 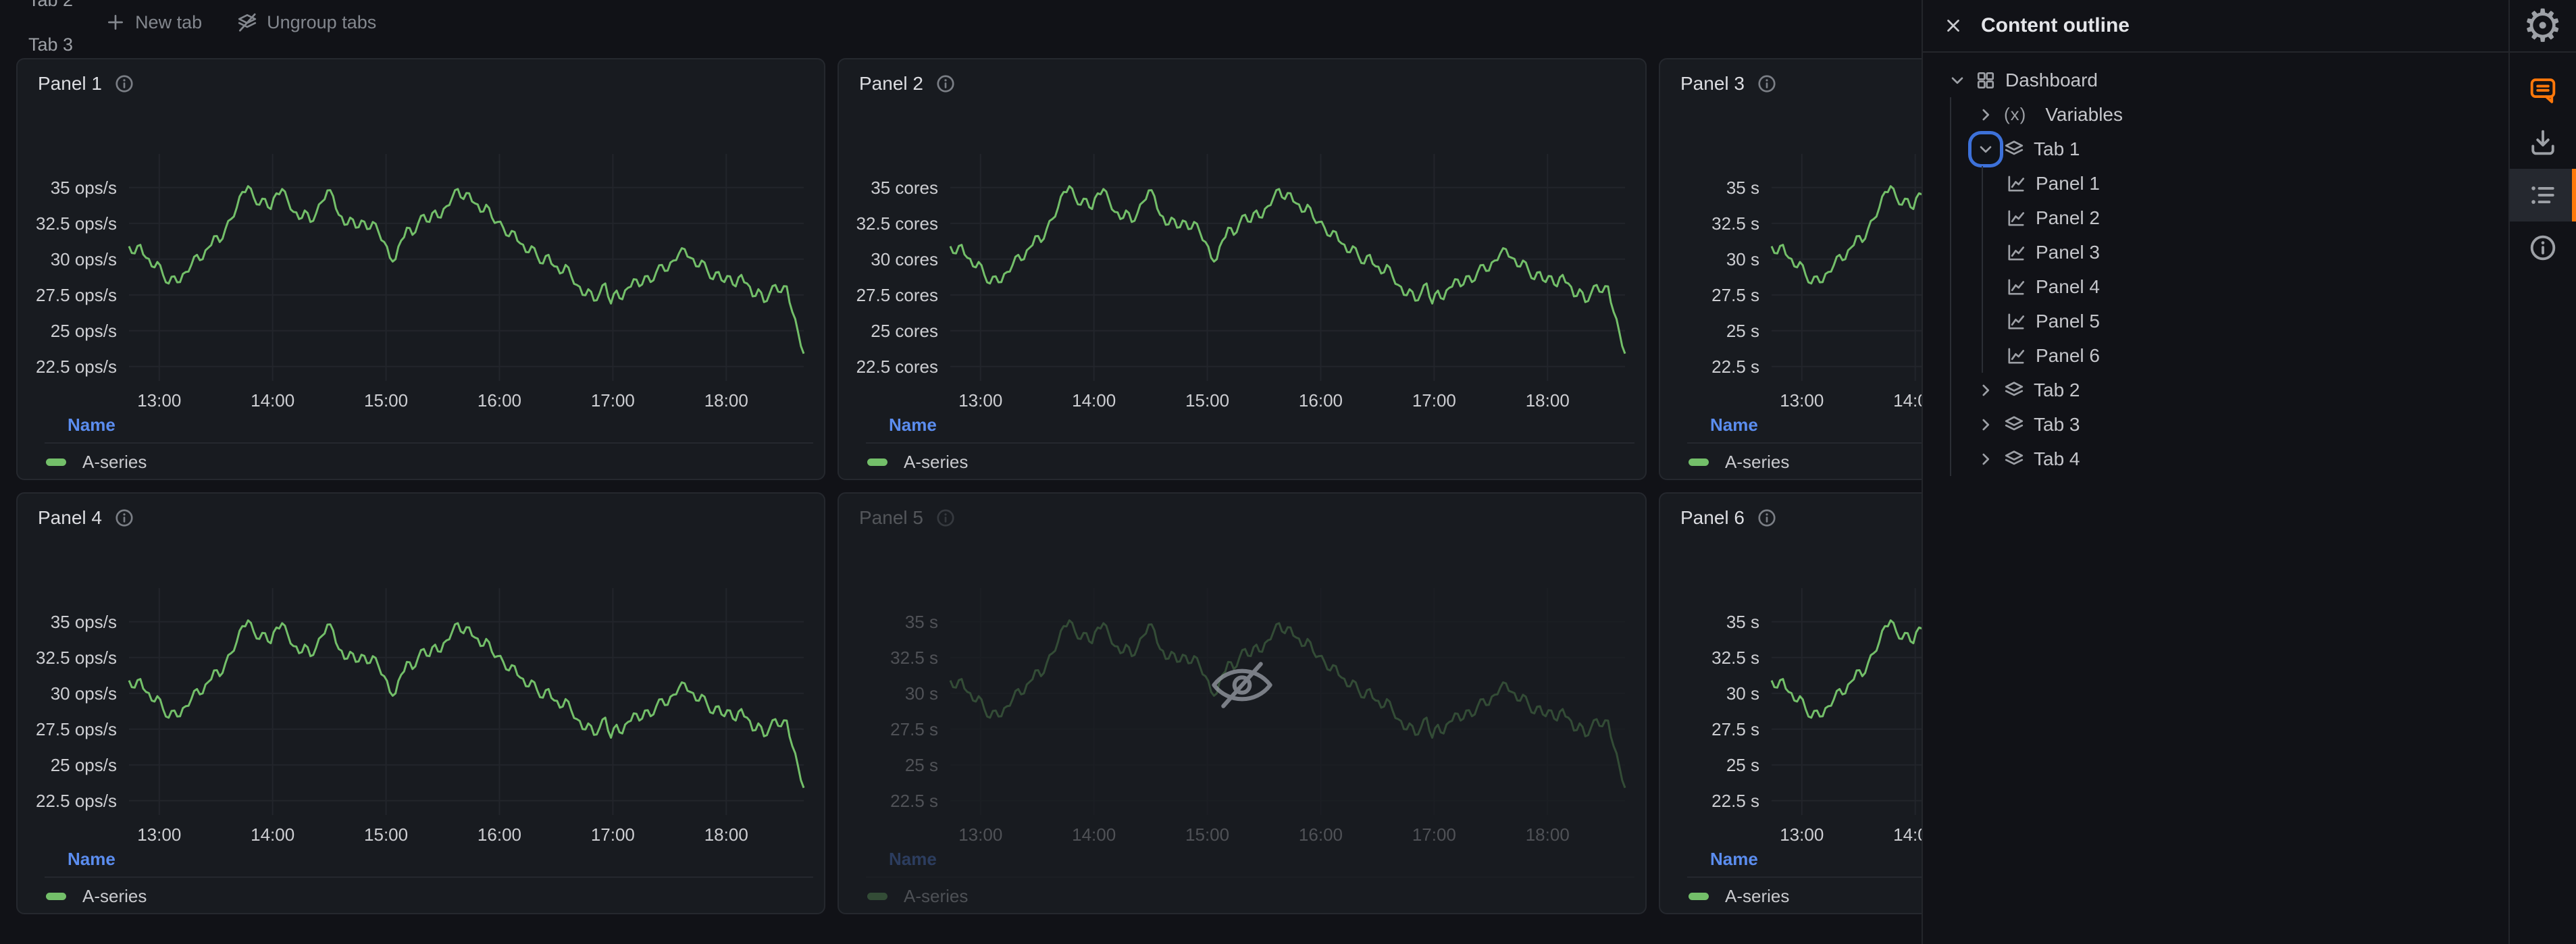 What do you see at coordinates (1735, 295) in the screenshot?
I see `svg-text: 27.5 s` at bounding box center [1735, 295].